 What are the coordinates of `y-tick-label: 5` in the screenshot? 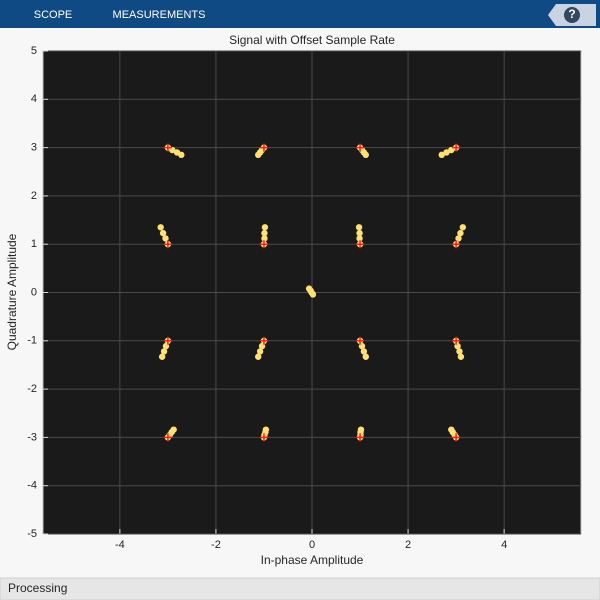 It's located at (34, 51).